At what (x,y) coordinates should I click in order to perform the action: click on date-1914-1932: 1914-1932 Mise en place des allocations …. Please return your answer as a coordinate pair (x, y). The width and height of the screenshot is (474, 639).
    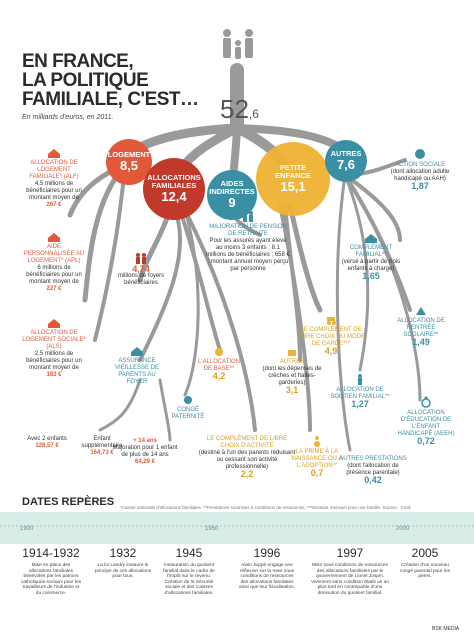
    Looking at the image, I should click on (51, 571).